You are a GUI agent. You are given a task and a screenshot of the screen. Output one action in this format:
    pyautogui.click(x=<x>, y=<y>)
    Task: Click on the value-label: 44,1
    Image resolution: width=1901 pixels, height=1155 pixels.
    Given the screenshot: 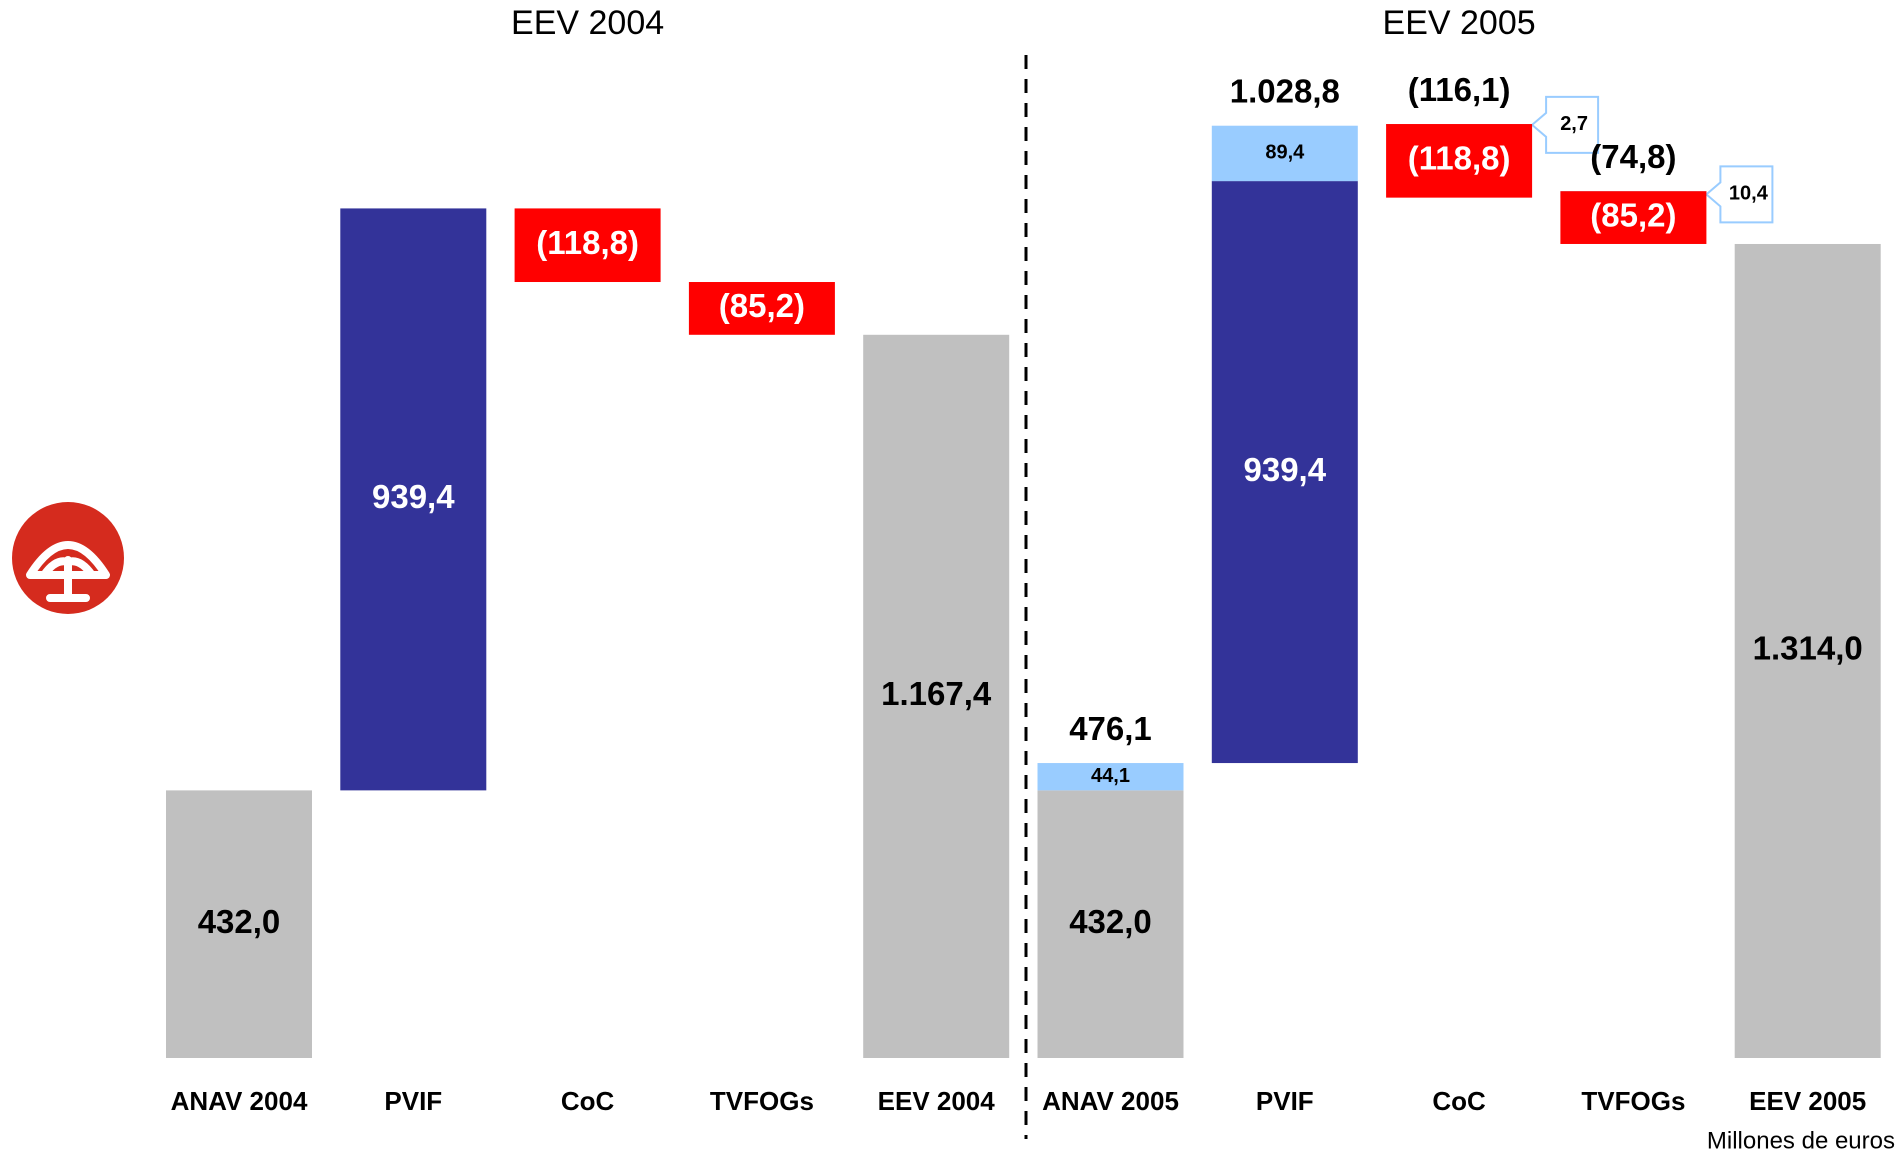 What is the action you would take?
    pyautogui.click(x=1110, y=776)
    